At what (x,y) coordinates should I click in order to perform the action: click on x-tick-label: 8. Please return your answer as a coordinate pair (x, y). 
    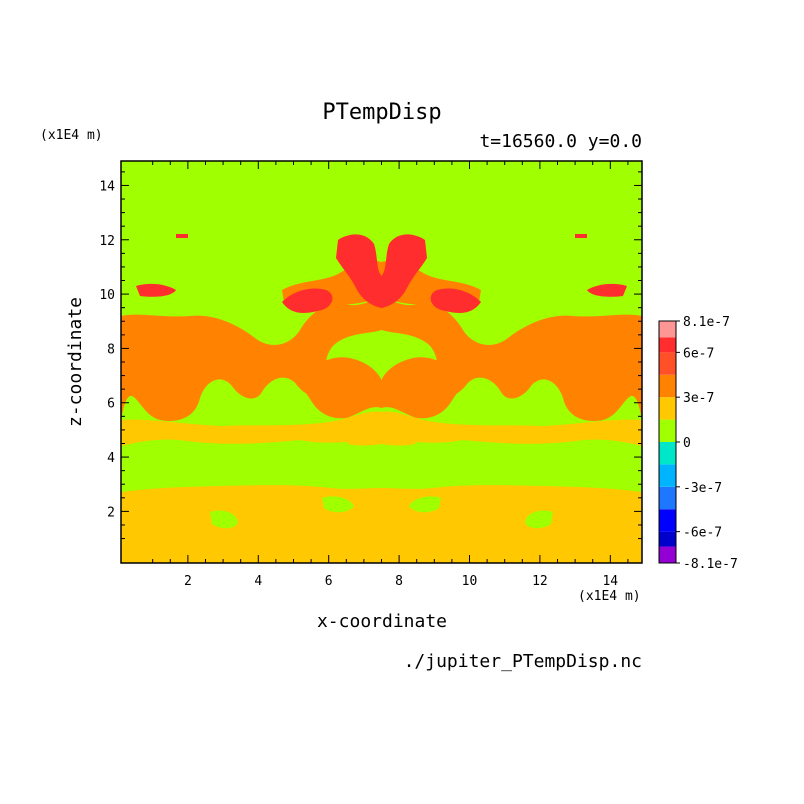
    Looking at the image, I should click on (399, 581).